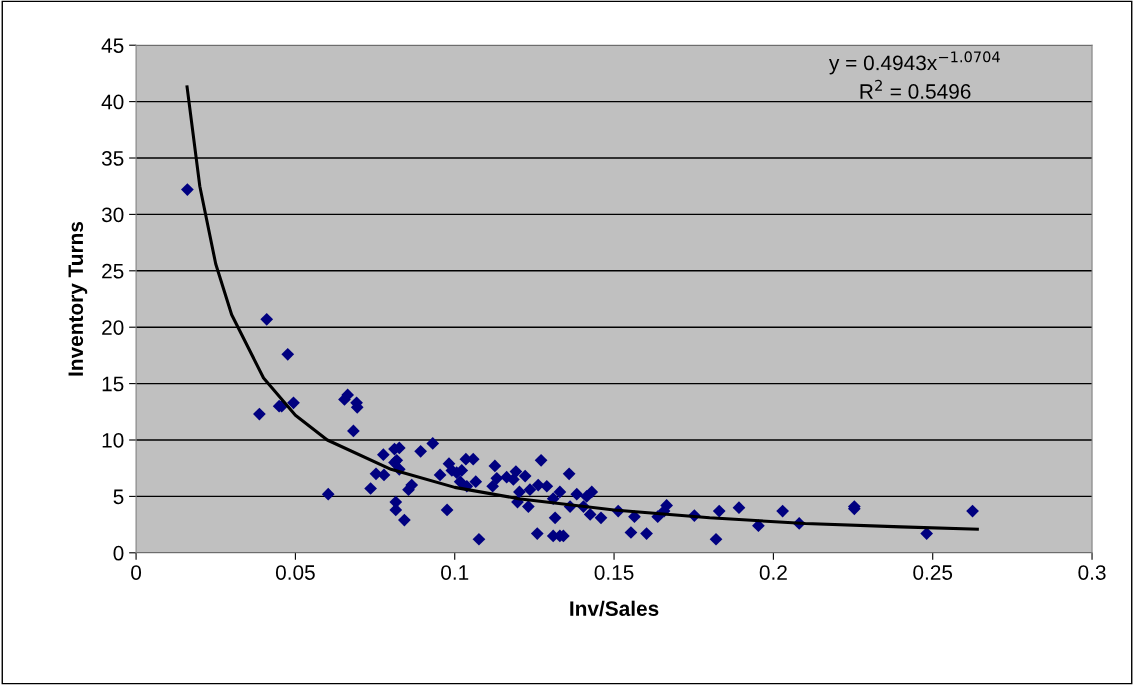  Describe the element at coordinates (1092, 572) in the screenshot. I see `x-tick-label: 0.3` at that location.